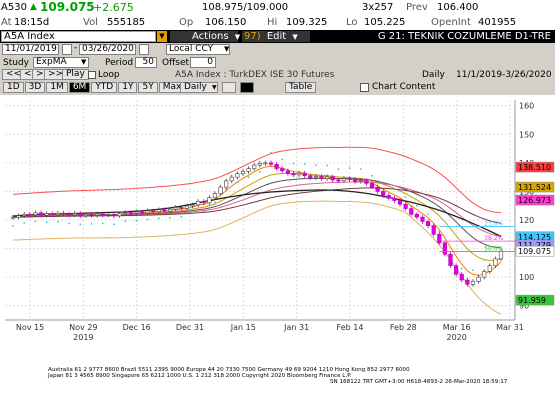 The height and width of the screenshot is (400, 555). What do you see at coordinates (75, 74) in the screenshot?
I see `play-button: Play` at bounding box center [75, 74].